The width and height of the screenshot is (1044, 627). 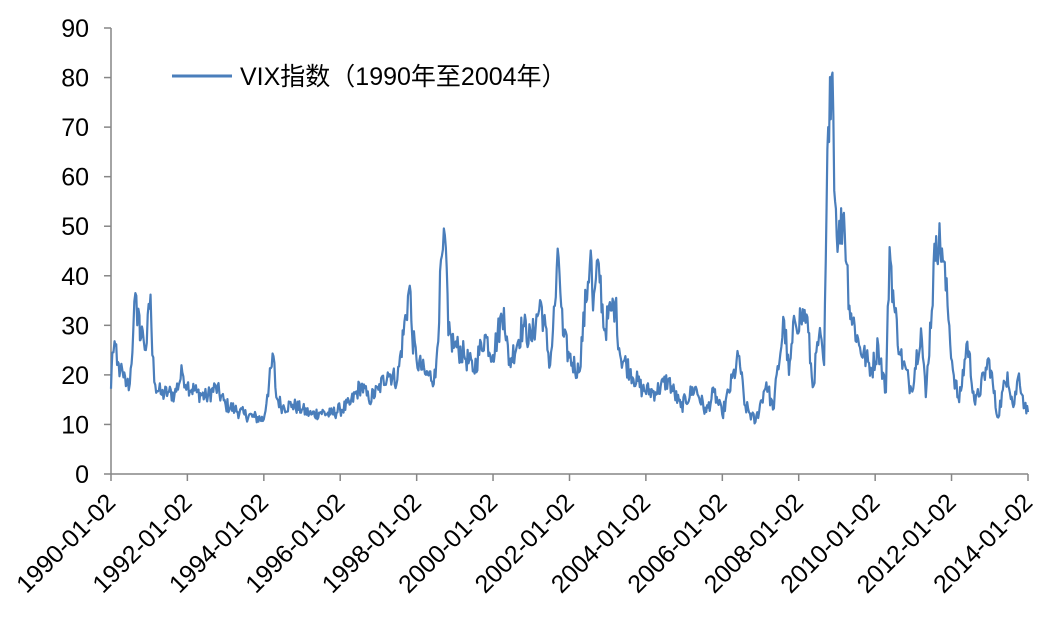 I want to click on y-tick-label: 50, so click(x=75, y=227).